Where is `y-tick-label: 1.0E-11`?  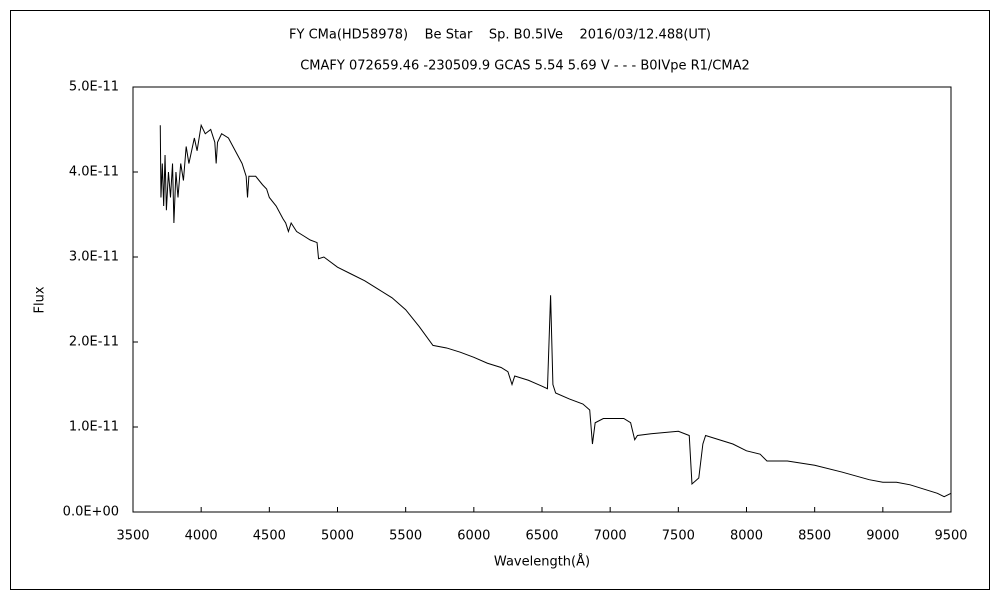 y-tick-label: 1.0E-11 is located at coordinates (94, 427).